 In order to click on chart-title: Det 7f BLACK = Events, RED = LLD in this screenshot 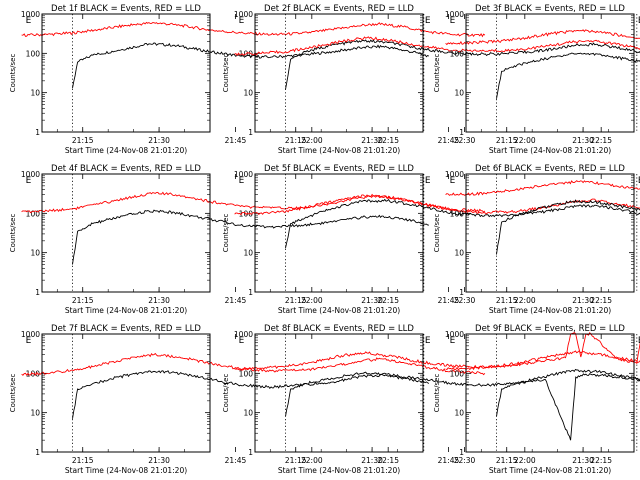, I will do `click(126, 329)`.